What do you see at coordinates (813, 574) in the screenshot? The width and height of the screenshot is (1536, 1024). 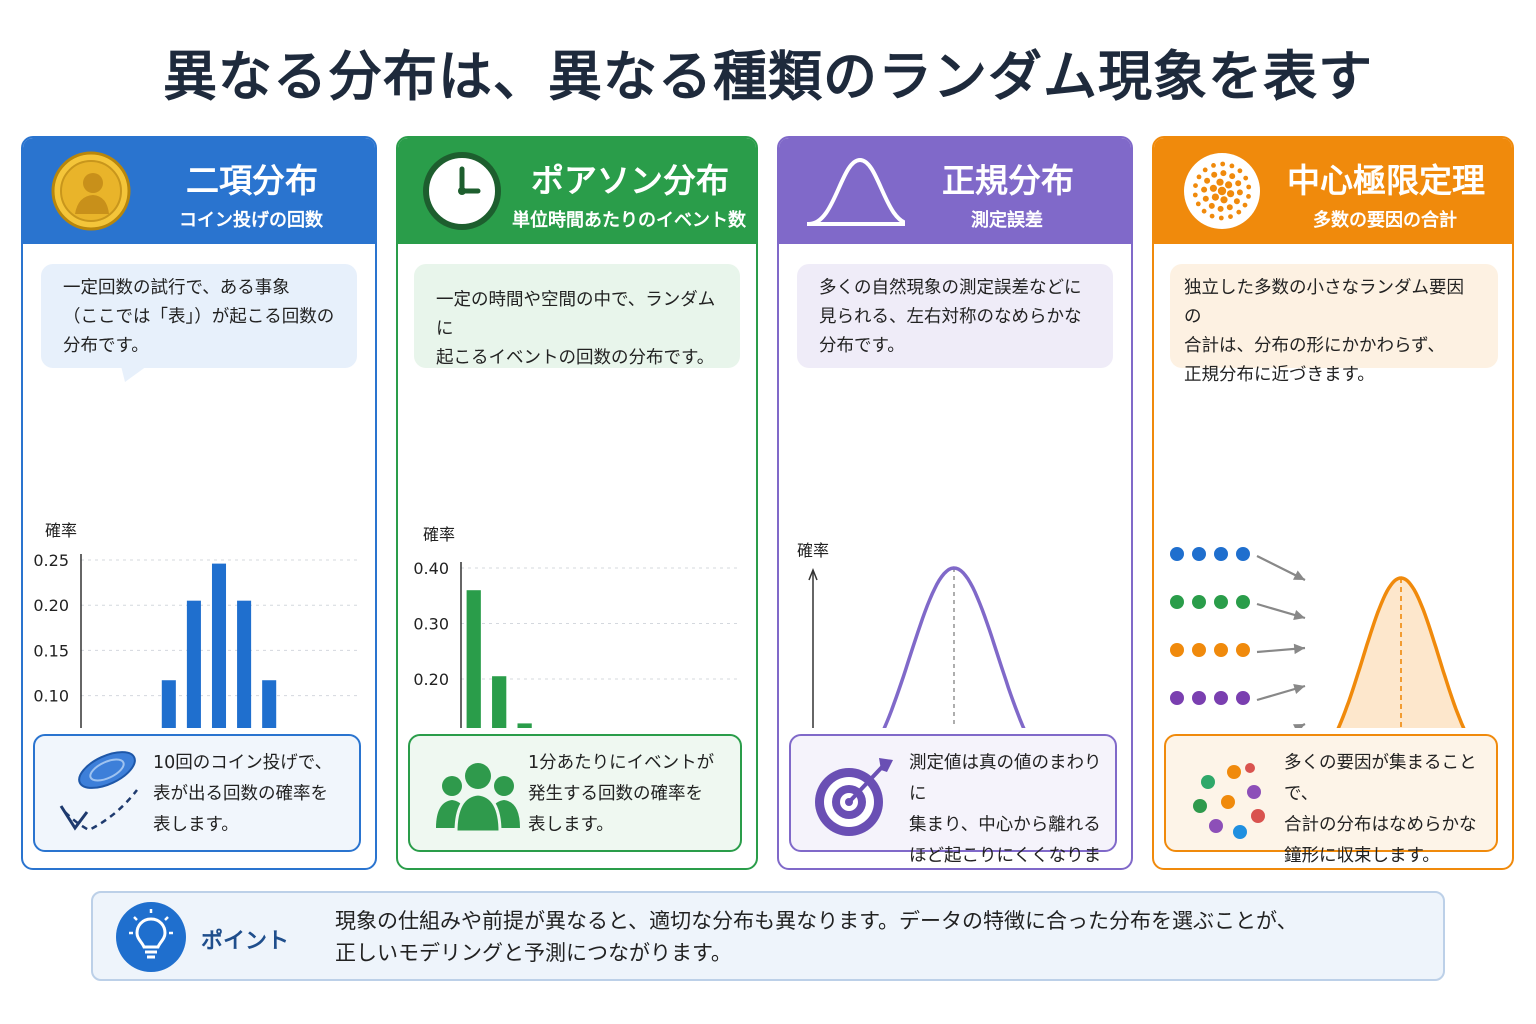 I see `y-axis-arrow` at bounding box center [813, 574].